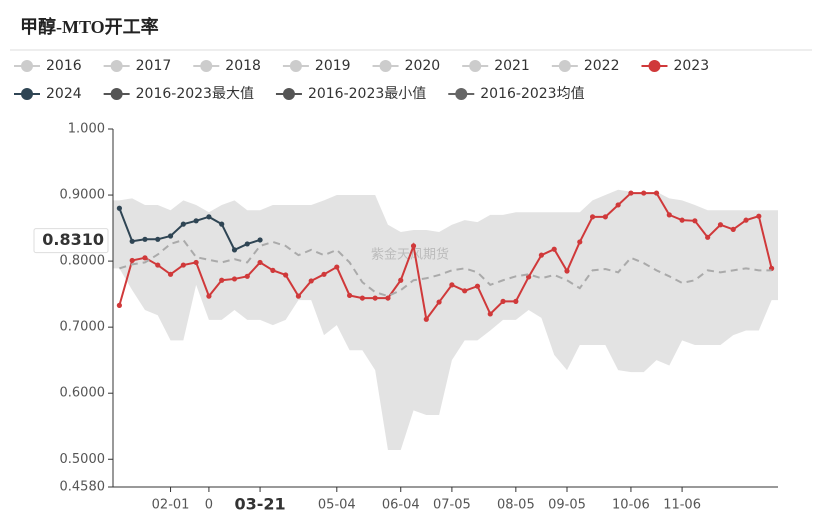 Image resolution: width=823 pixels, height=520 pixels. I want to click on legend-item: 2023, so click(675, 66).